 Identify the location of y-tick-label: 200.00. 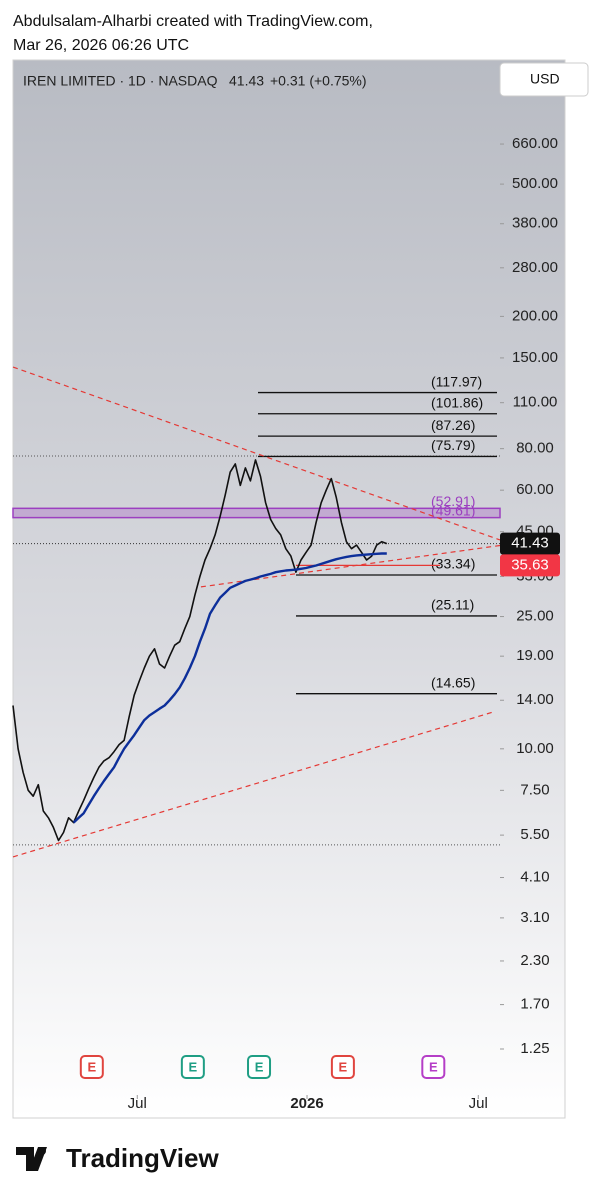
(535, 315).